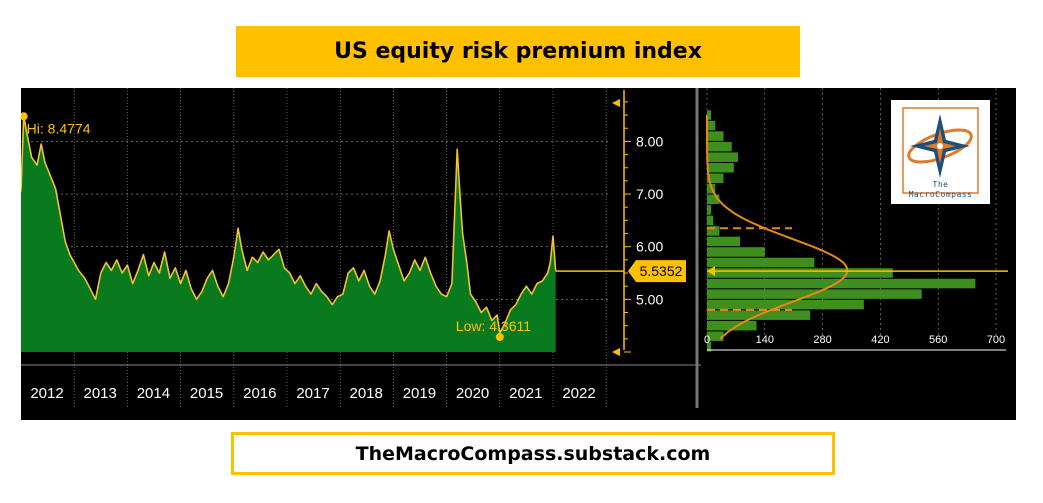  I want to click on year-label: 2014, so click(153, 393).